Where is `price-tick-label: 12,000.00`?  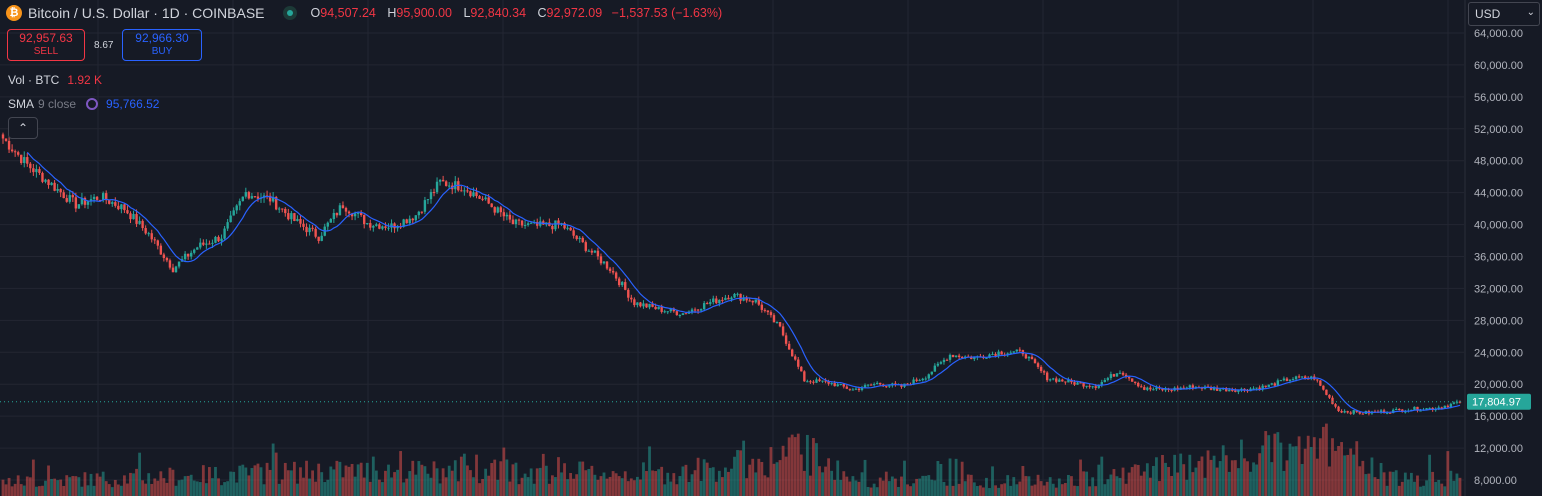
price-tick-label: 12,000.00 is located at coordinates (1498, 449).